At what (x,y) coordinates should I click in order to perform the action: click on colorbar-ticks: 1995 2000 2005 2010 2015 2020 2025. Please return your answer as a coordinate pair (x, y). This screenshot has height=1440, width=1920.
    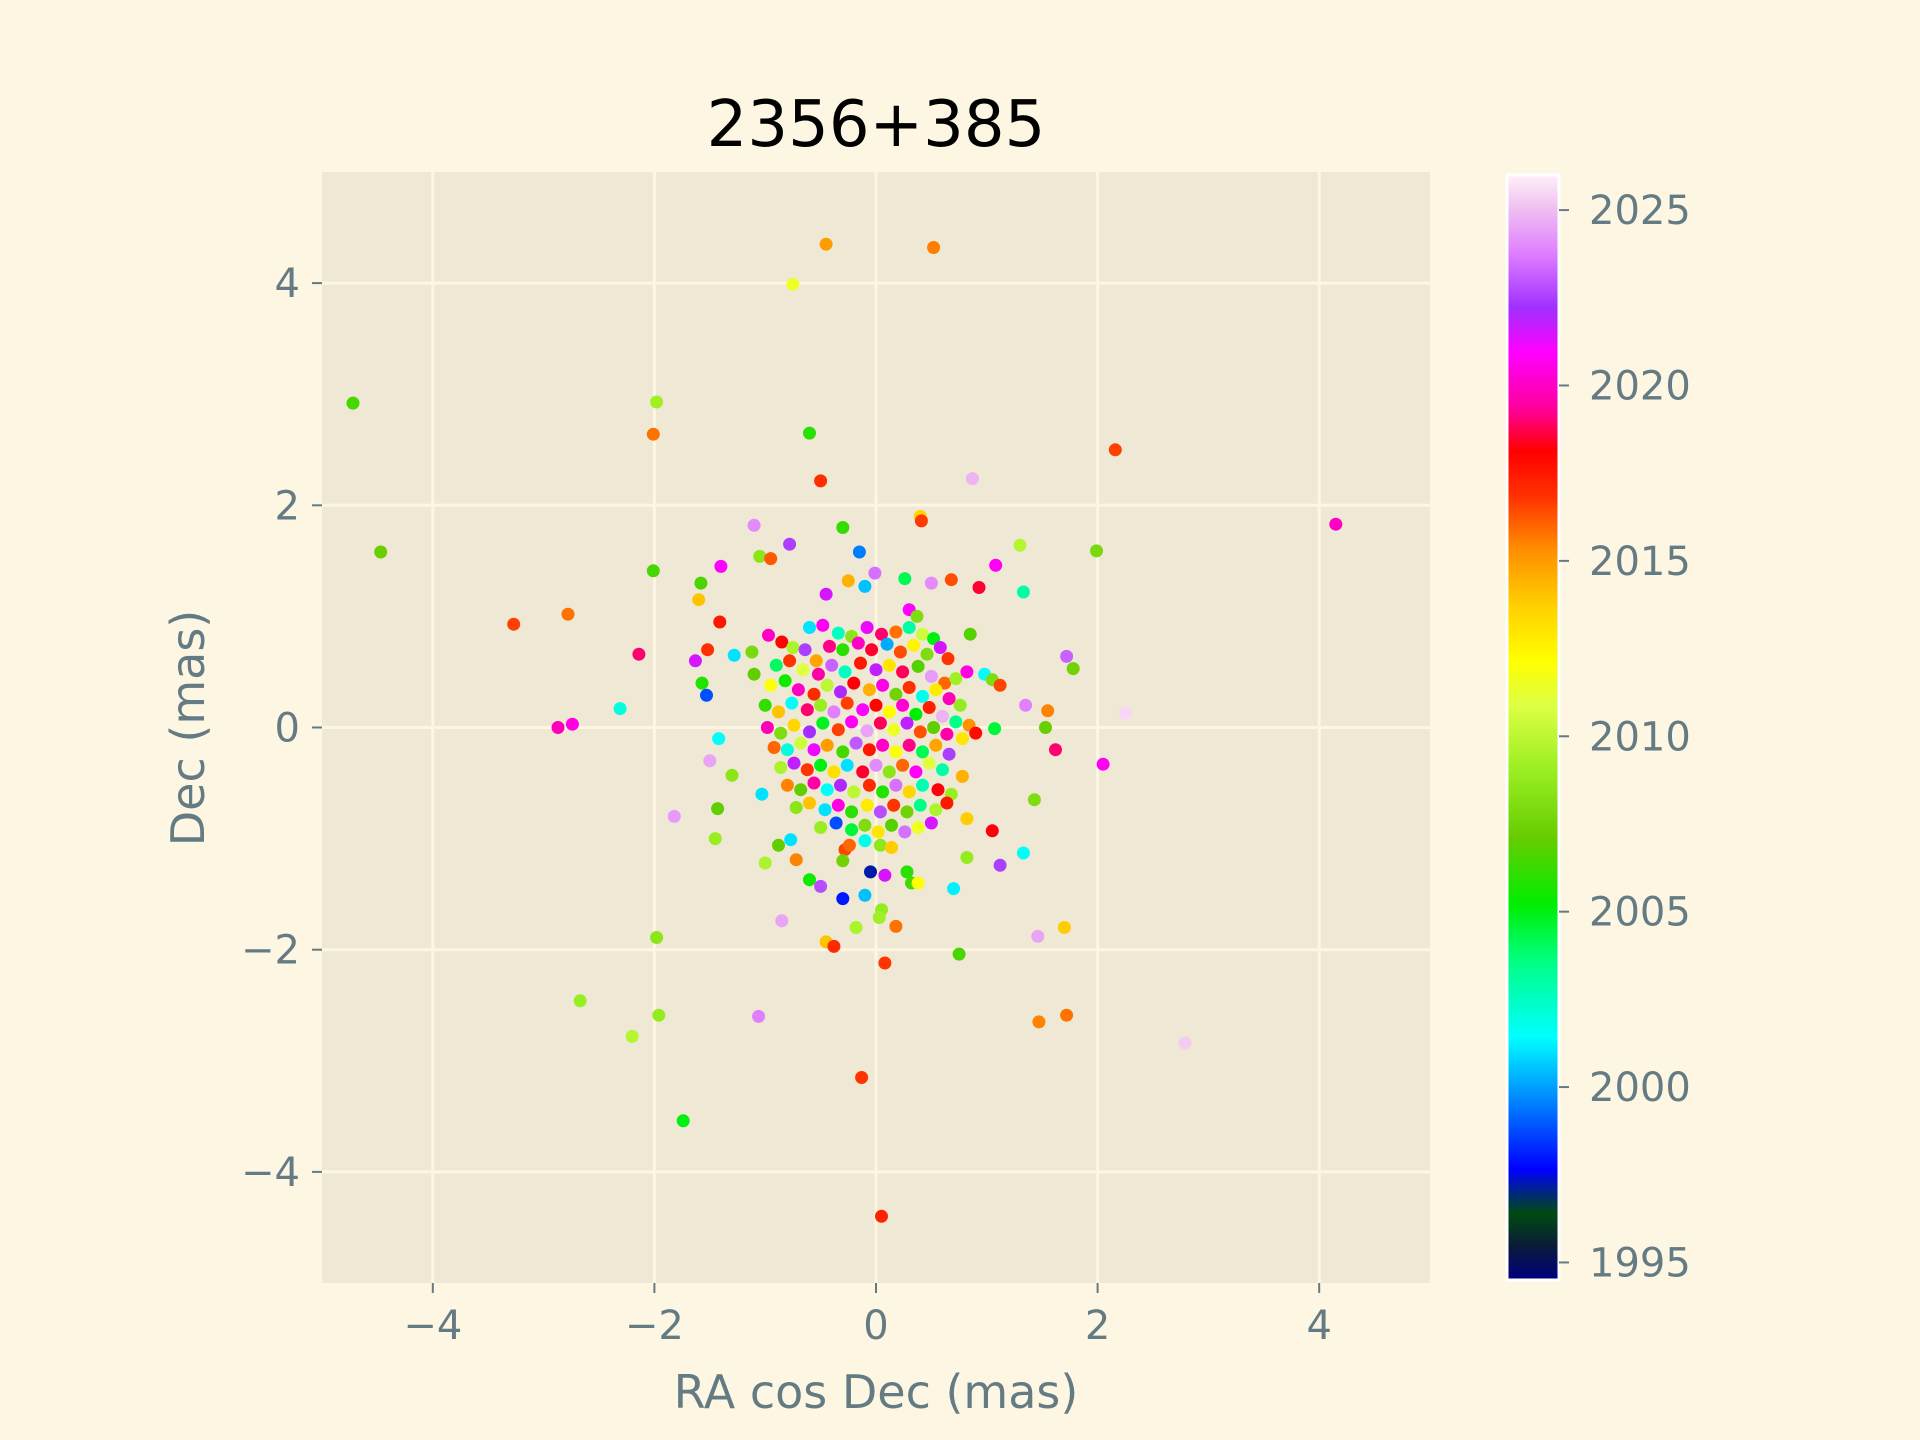
    Looking at the image, I should click on (1625, 737).